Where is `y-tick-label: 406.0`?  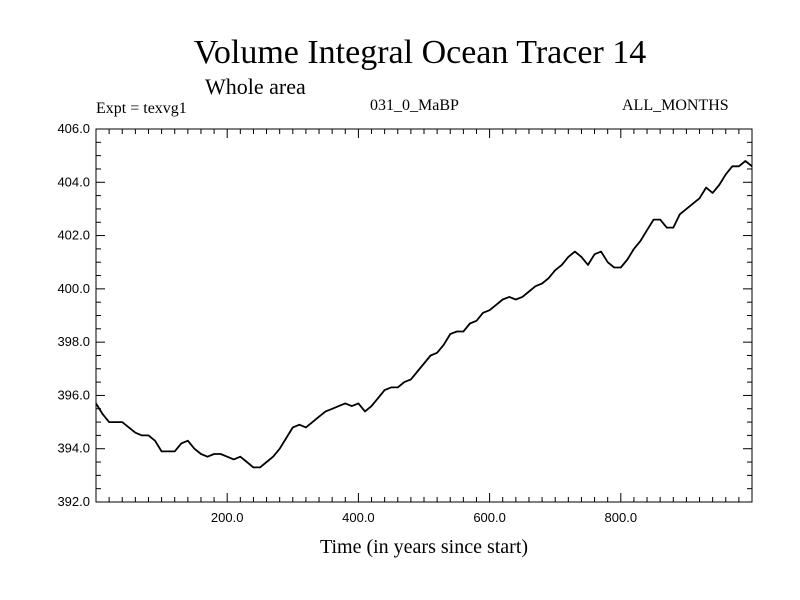
y-tick-label: 406.0 is located at coordinates (73, 128).